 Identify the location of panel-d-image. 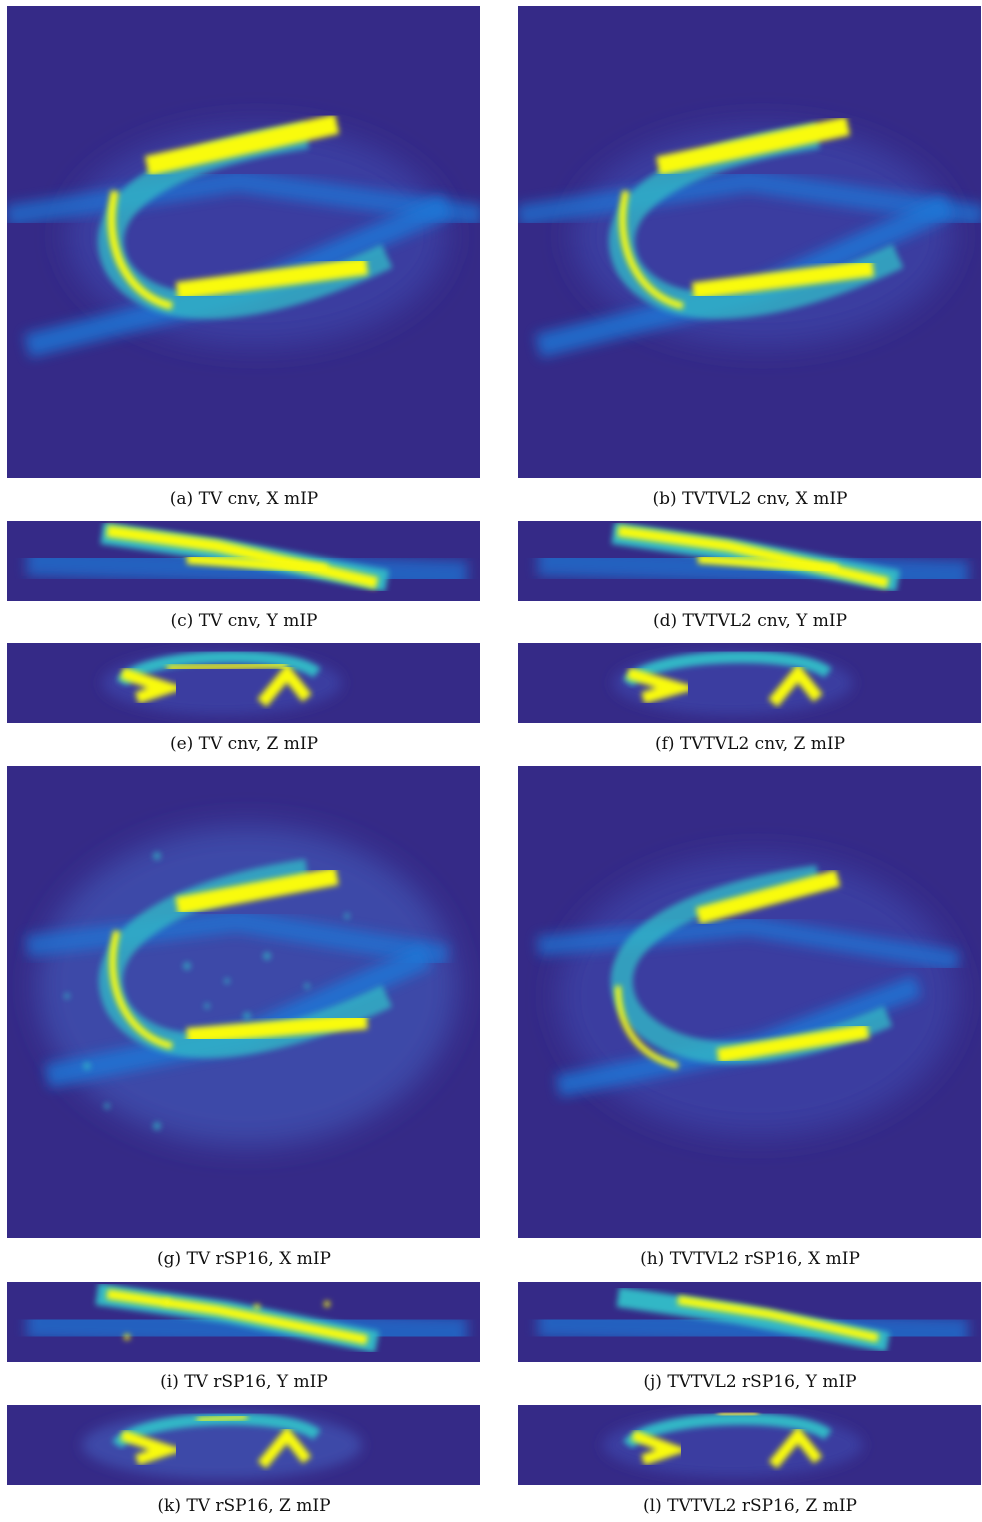
(749, 561).